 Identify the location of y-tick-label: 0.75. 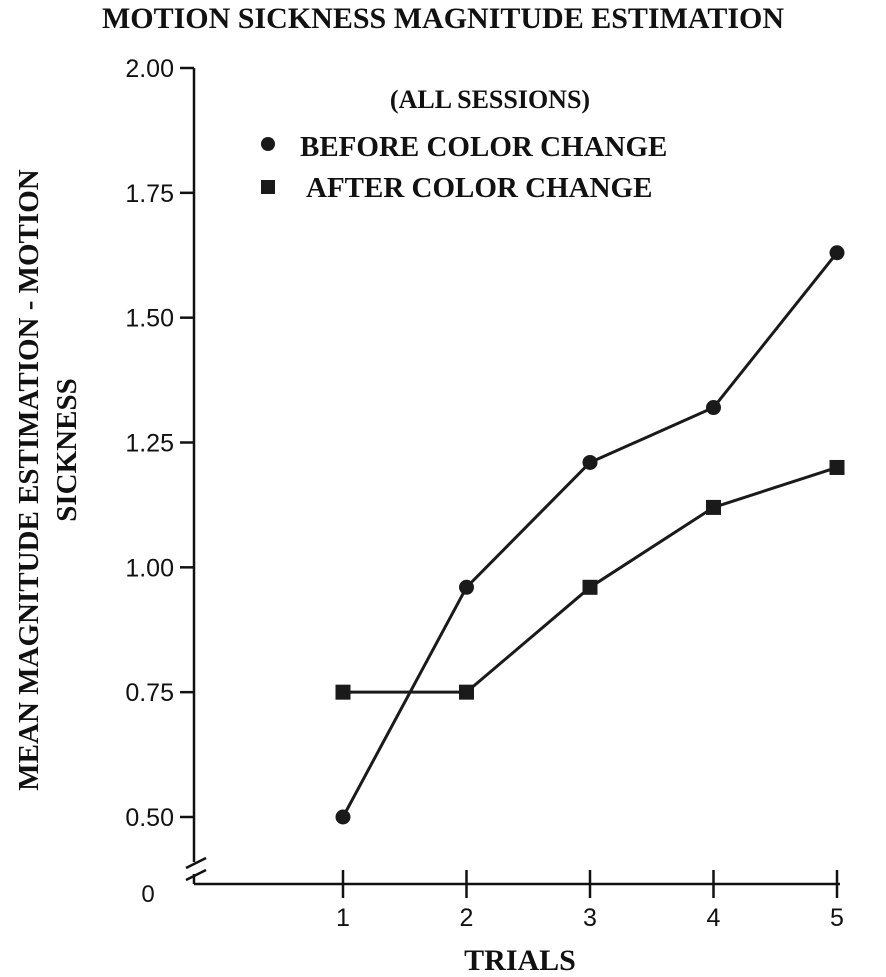
(149, 693).